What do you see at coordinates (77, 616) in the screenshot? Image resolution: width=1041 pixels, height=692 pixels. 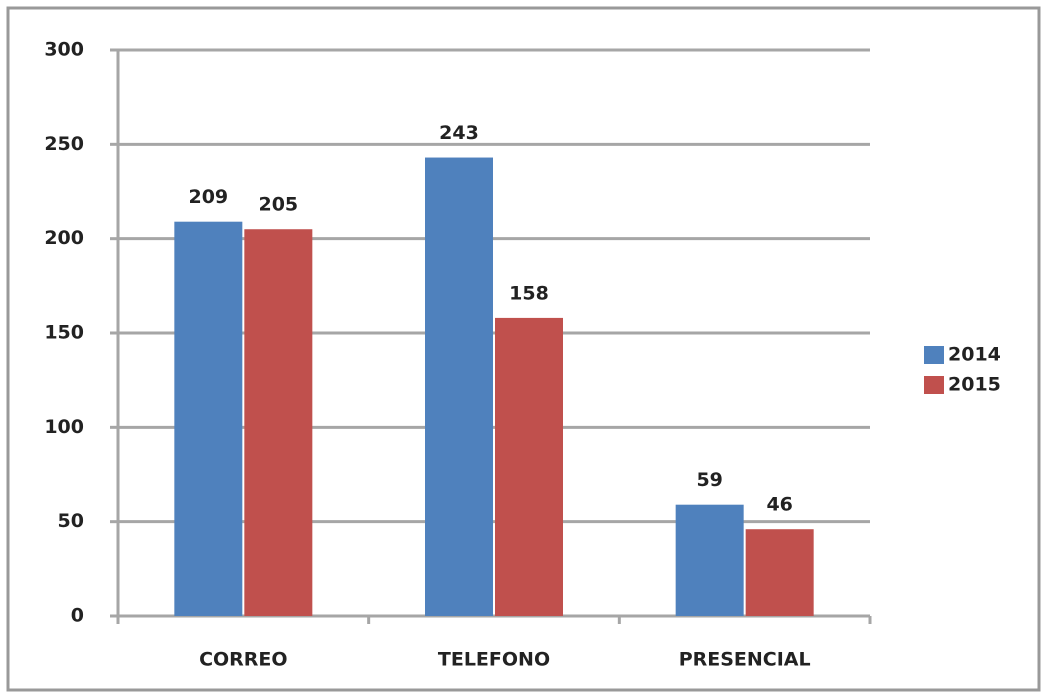 I see `y-tick-label: 0` at bounding box center [77, 616].